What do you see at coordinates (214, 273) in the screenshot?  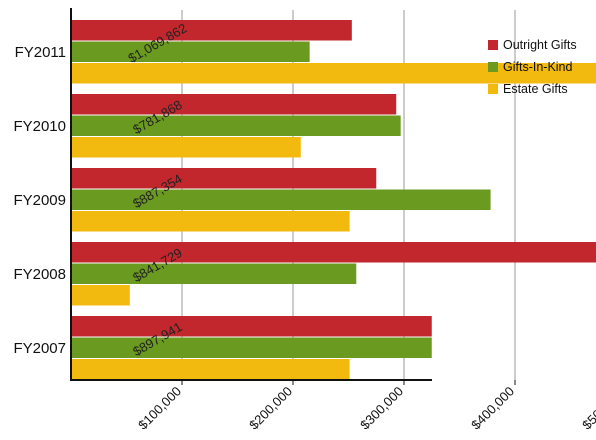 I see `bar-fy2008-gifts-in-kind` at bounding box center [214, 273].